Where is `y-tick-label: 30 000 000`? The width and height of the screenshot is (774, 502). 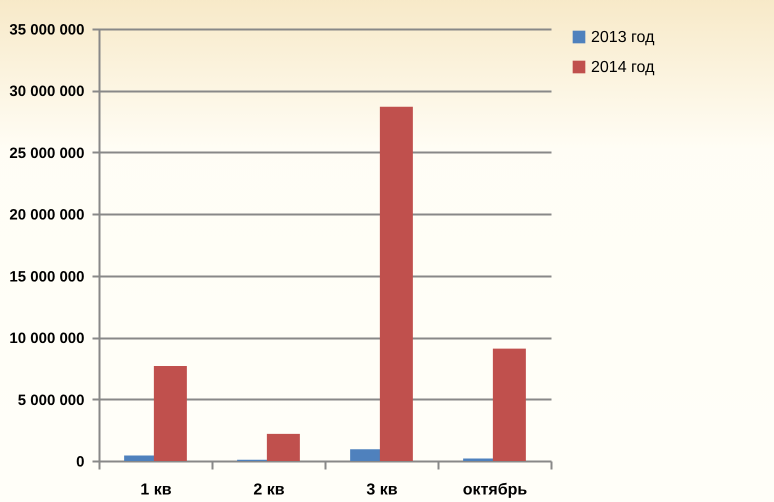 y-tick-label: 30 000 000 is located at coordinates (46, 91).